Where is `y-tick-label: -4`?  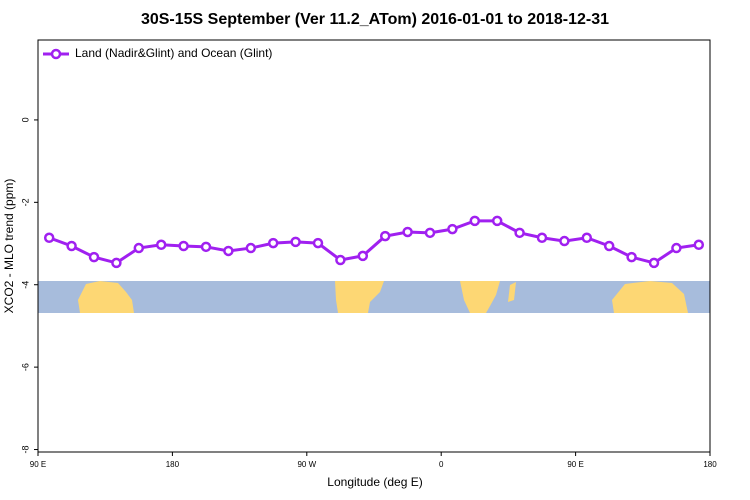
y-tick-label: -4 is located at coordinates (25, 285).